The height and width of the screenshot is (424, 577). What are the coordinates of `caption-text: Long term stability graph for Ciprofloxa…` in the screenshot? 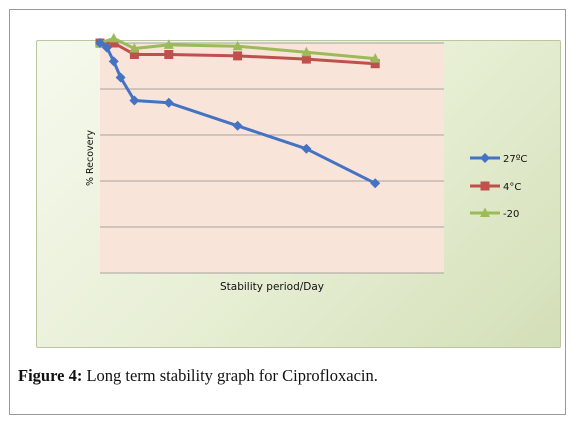 It's located at (230, 375).